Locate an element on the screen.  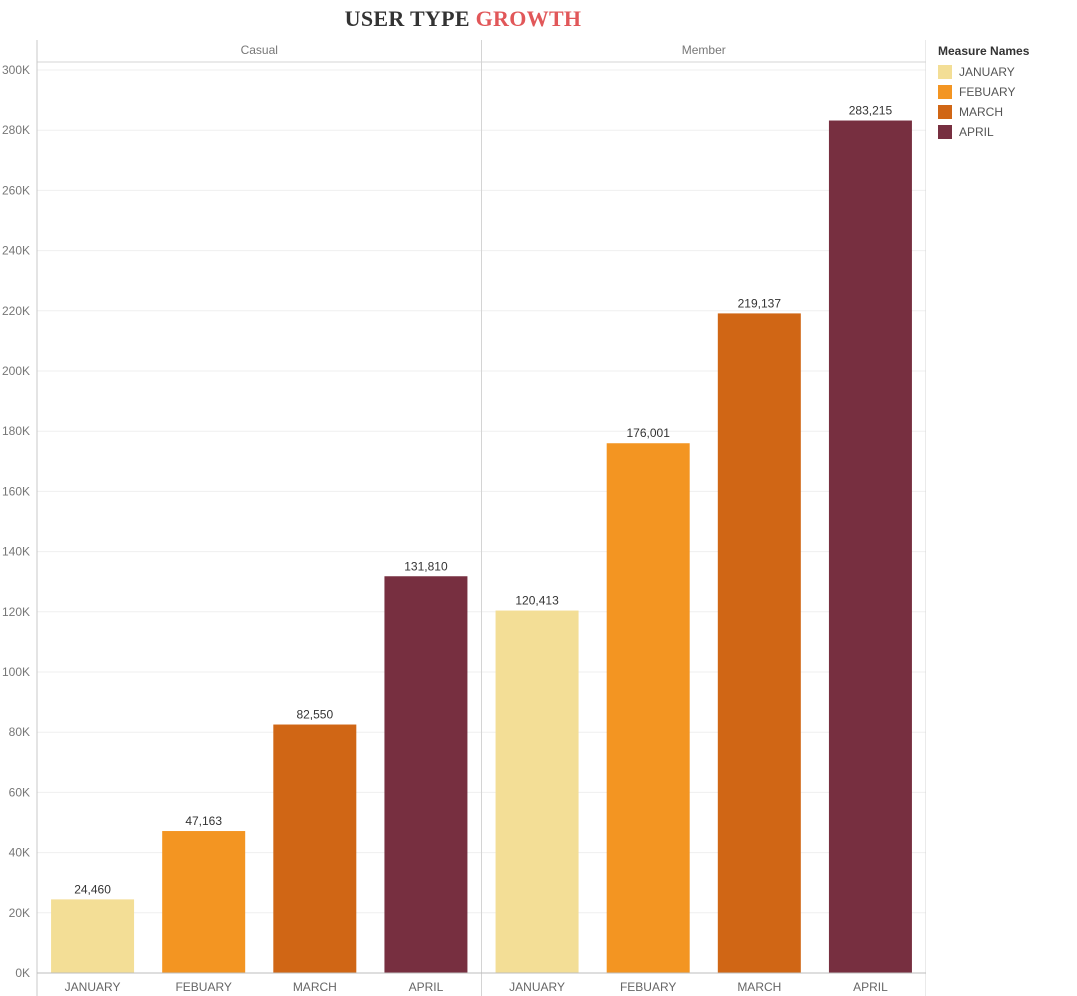
bar-member-april is located at coordinates (870, 547).